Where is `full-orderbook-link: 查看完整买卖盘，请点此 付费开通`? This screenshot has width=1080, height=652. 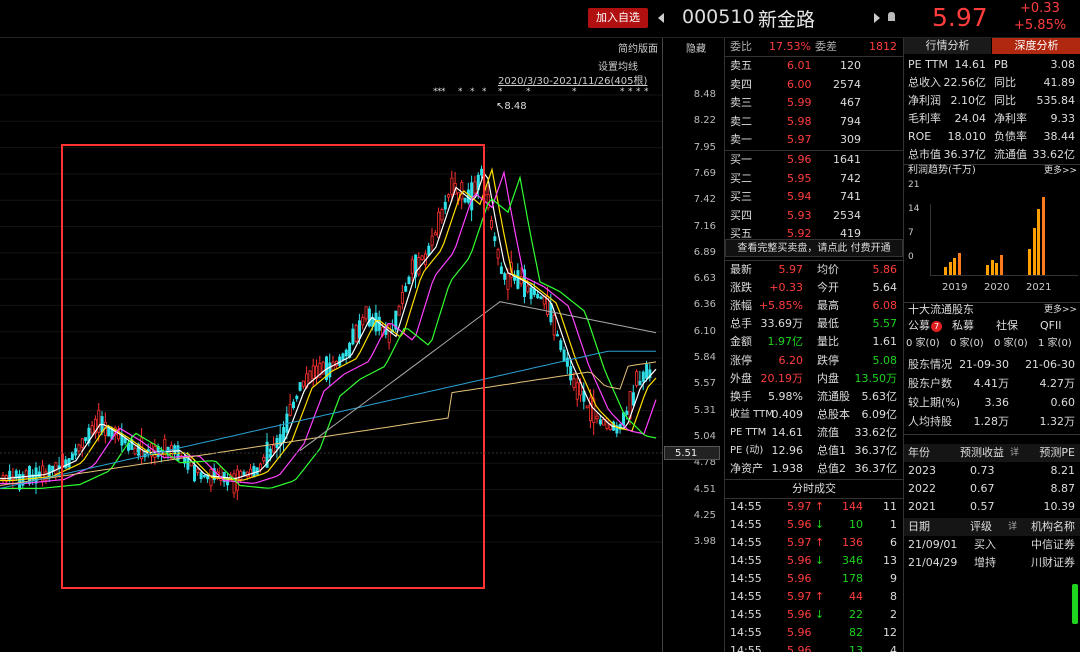 full-orderbook-link: 查看完整买卖盘，请点此 付费开通 is located at coordinates (814, 248).